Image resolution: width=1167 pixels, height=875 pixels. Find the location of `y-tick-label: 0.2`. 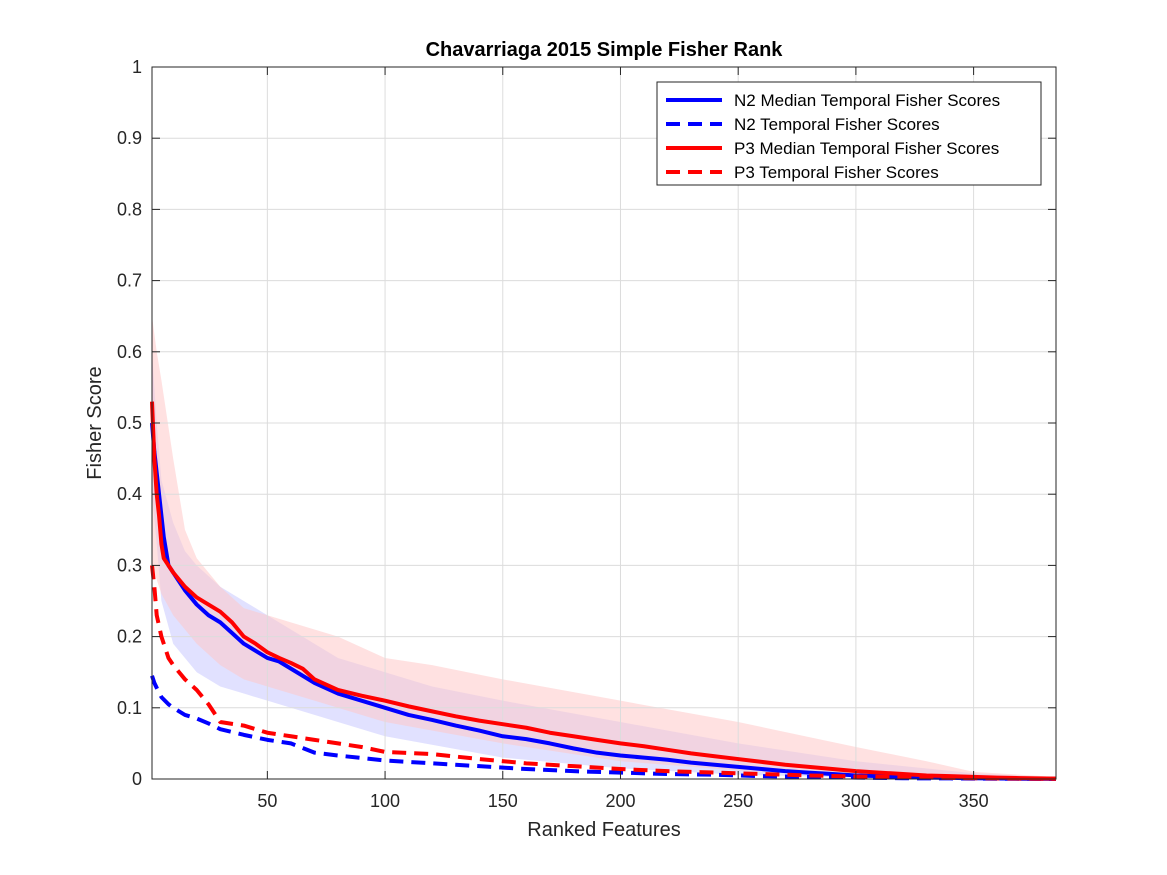

y-tick-label: 0.2 is located at coordinates (129, 637).